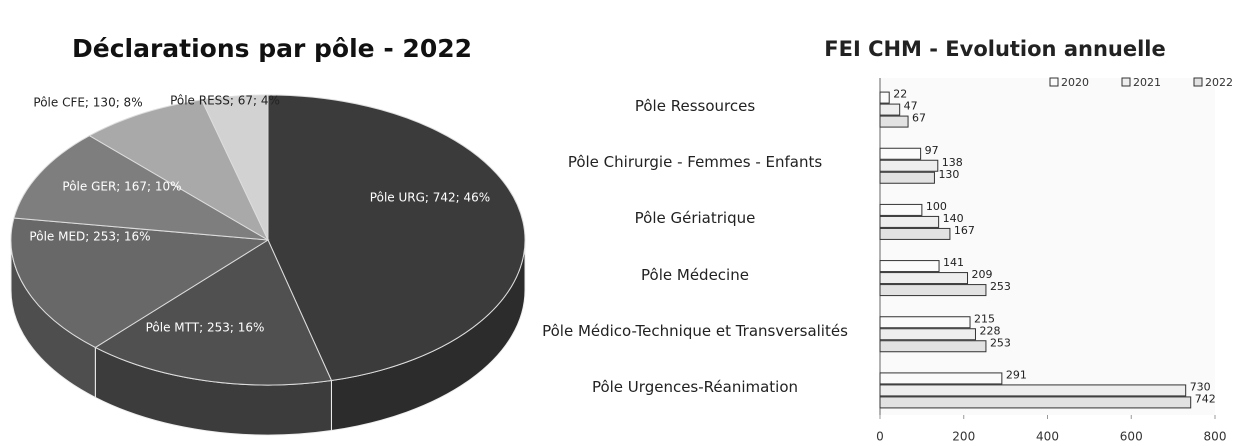 The height and width of the screenshot is (446, 1248). Describe the element at coordinates (932, 150) in the screenshot. I see `bar-label: 97` at that location.